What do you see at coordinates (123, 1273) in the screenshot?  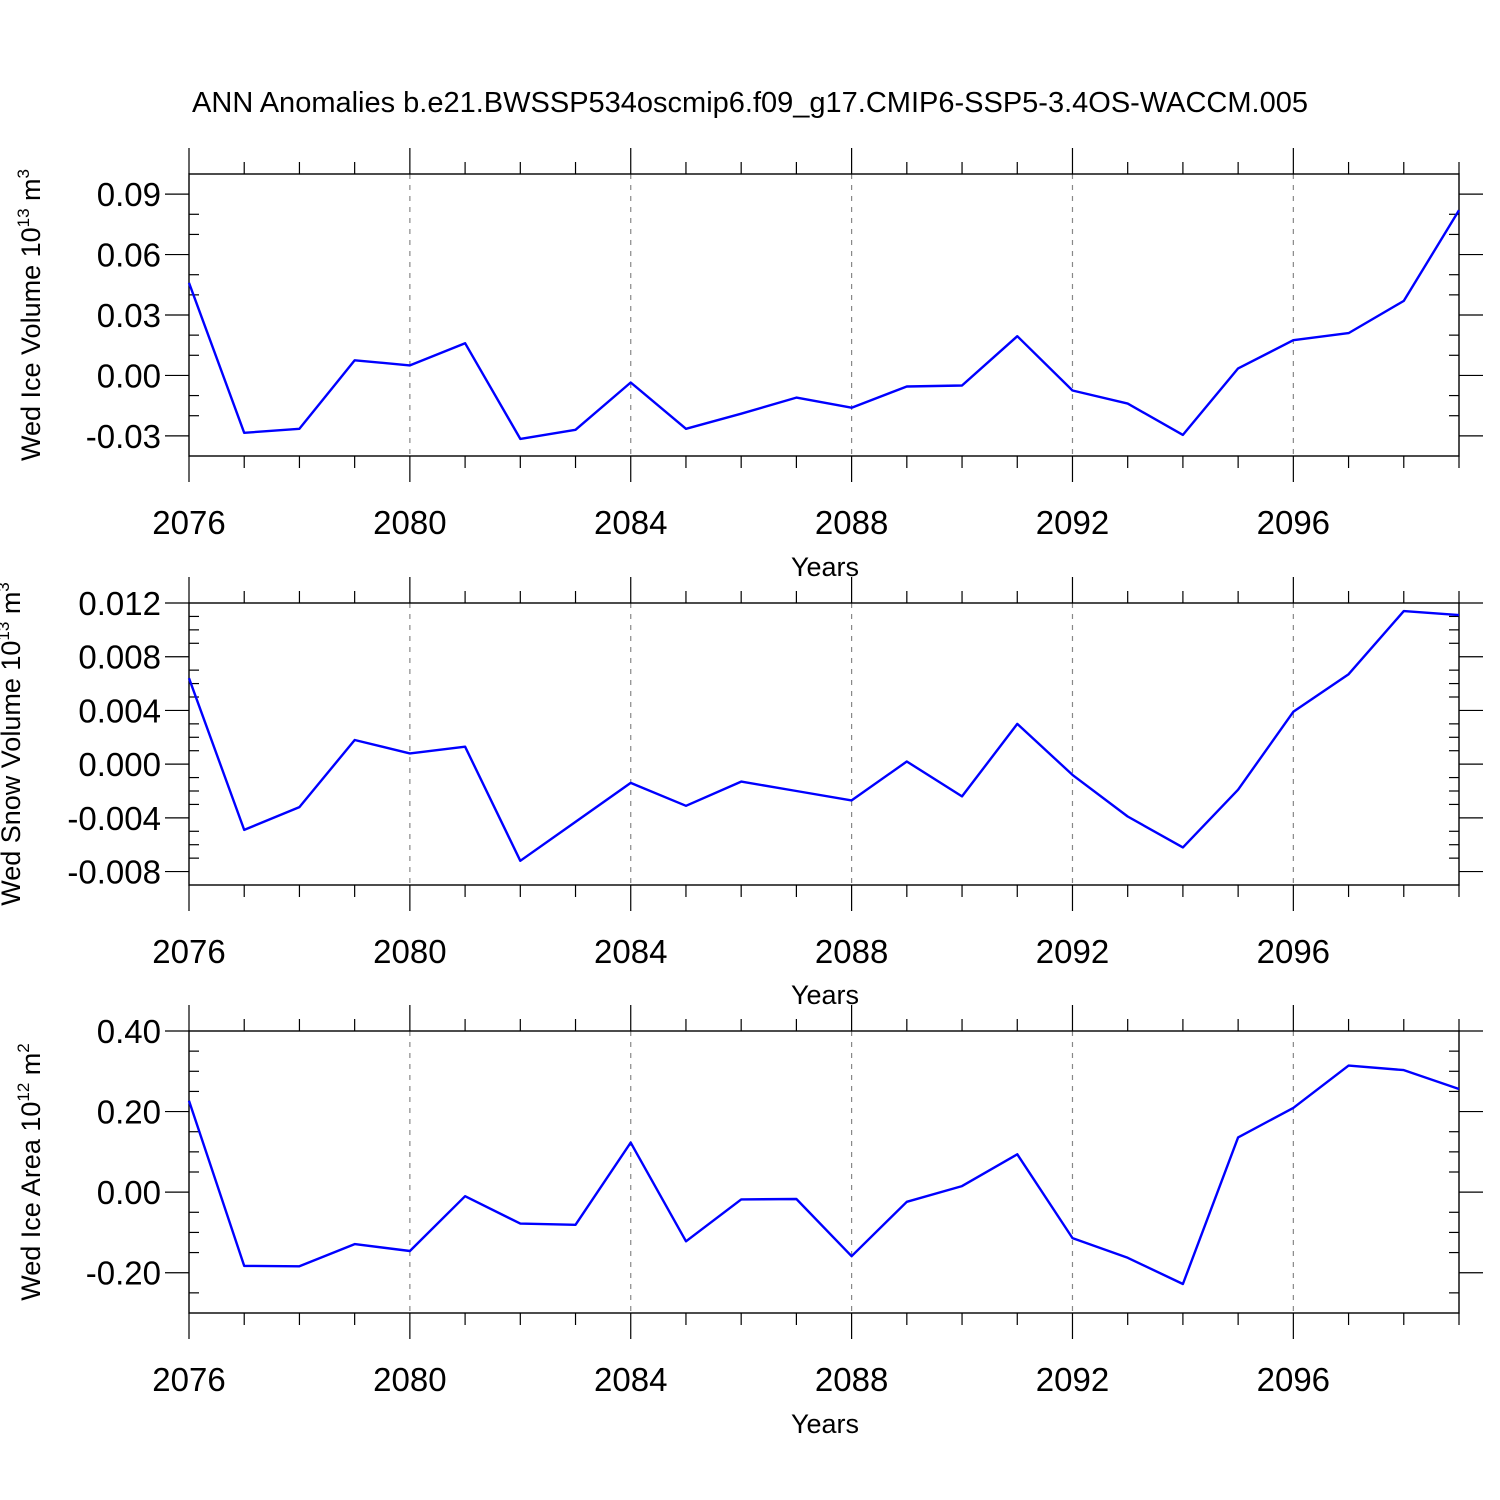 I see `y-tick-label: -0.20` at bounding box center [123, 1273].